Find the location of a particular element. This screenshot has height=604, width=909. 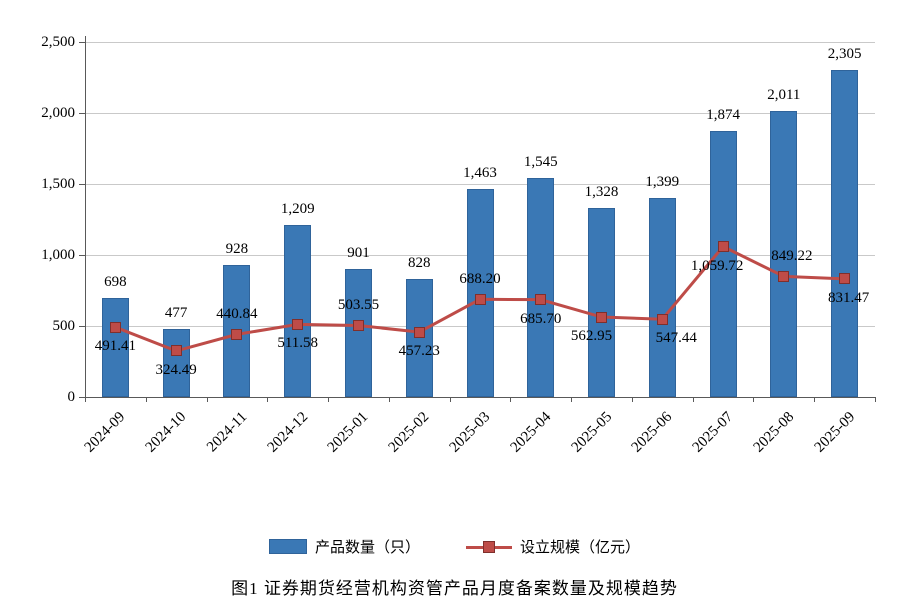

legend-bar-label: 产品数量（只） is located at coordinates (367, 548).